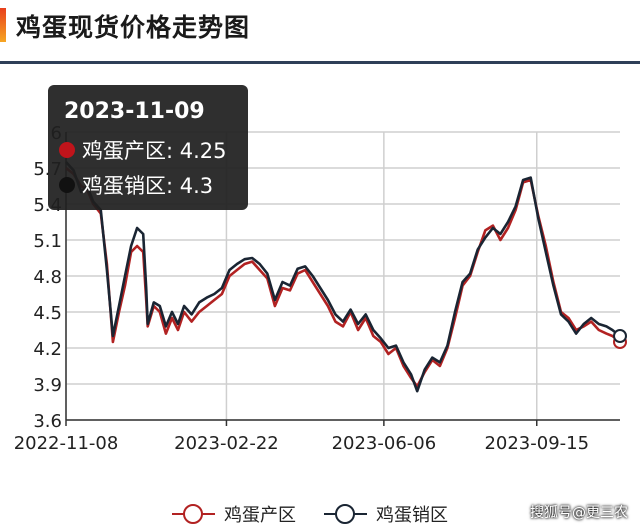 The image size is (640, 530). I want to click on y-tick-label: 4.2, so click(47, 349).